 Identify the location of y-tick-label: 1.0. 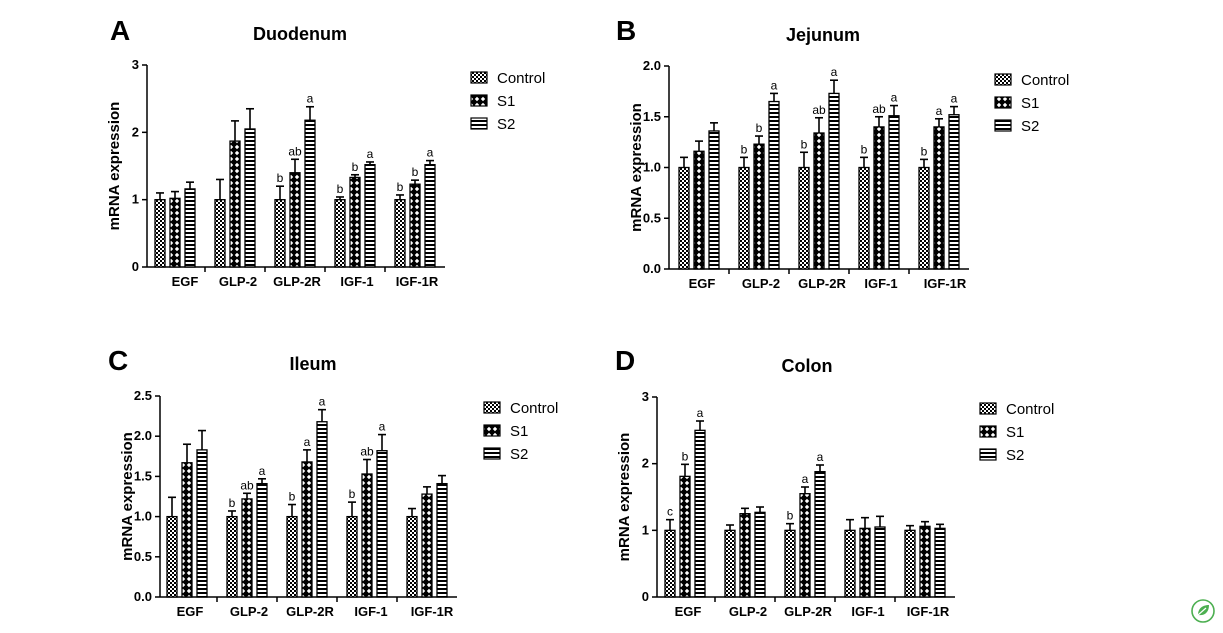
(652, 167).